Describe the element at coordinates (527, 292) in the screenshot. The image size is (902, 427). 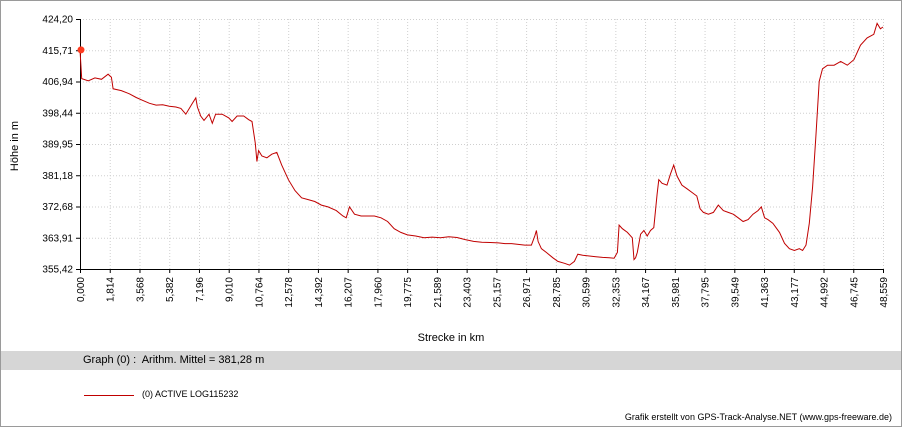
I see `x-tick-label: 26,971` at that location.